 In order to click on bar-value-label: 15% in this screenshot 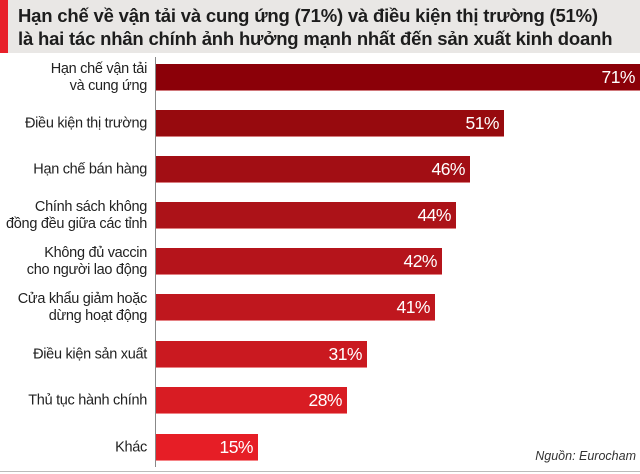, I will do `click(236, 447)`.